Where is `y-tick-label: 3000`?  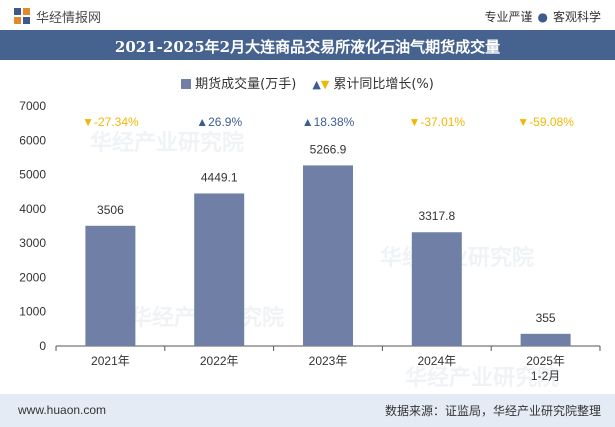
y-tick-label: 3000 is located at coordinates (32, 243).